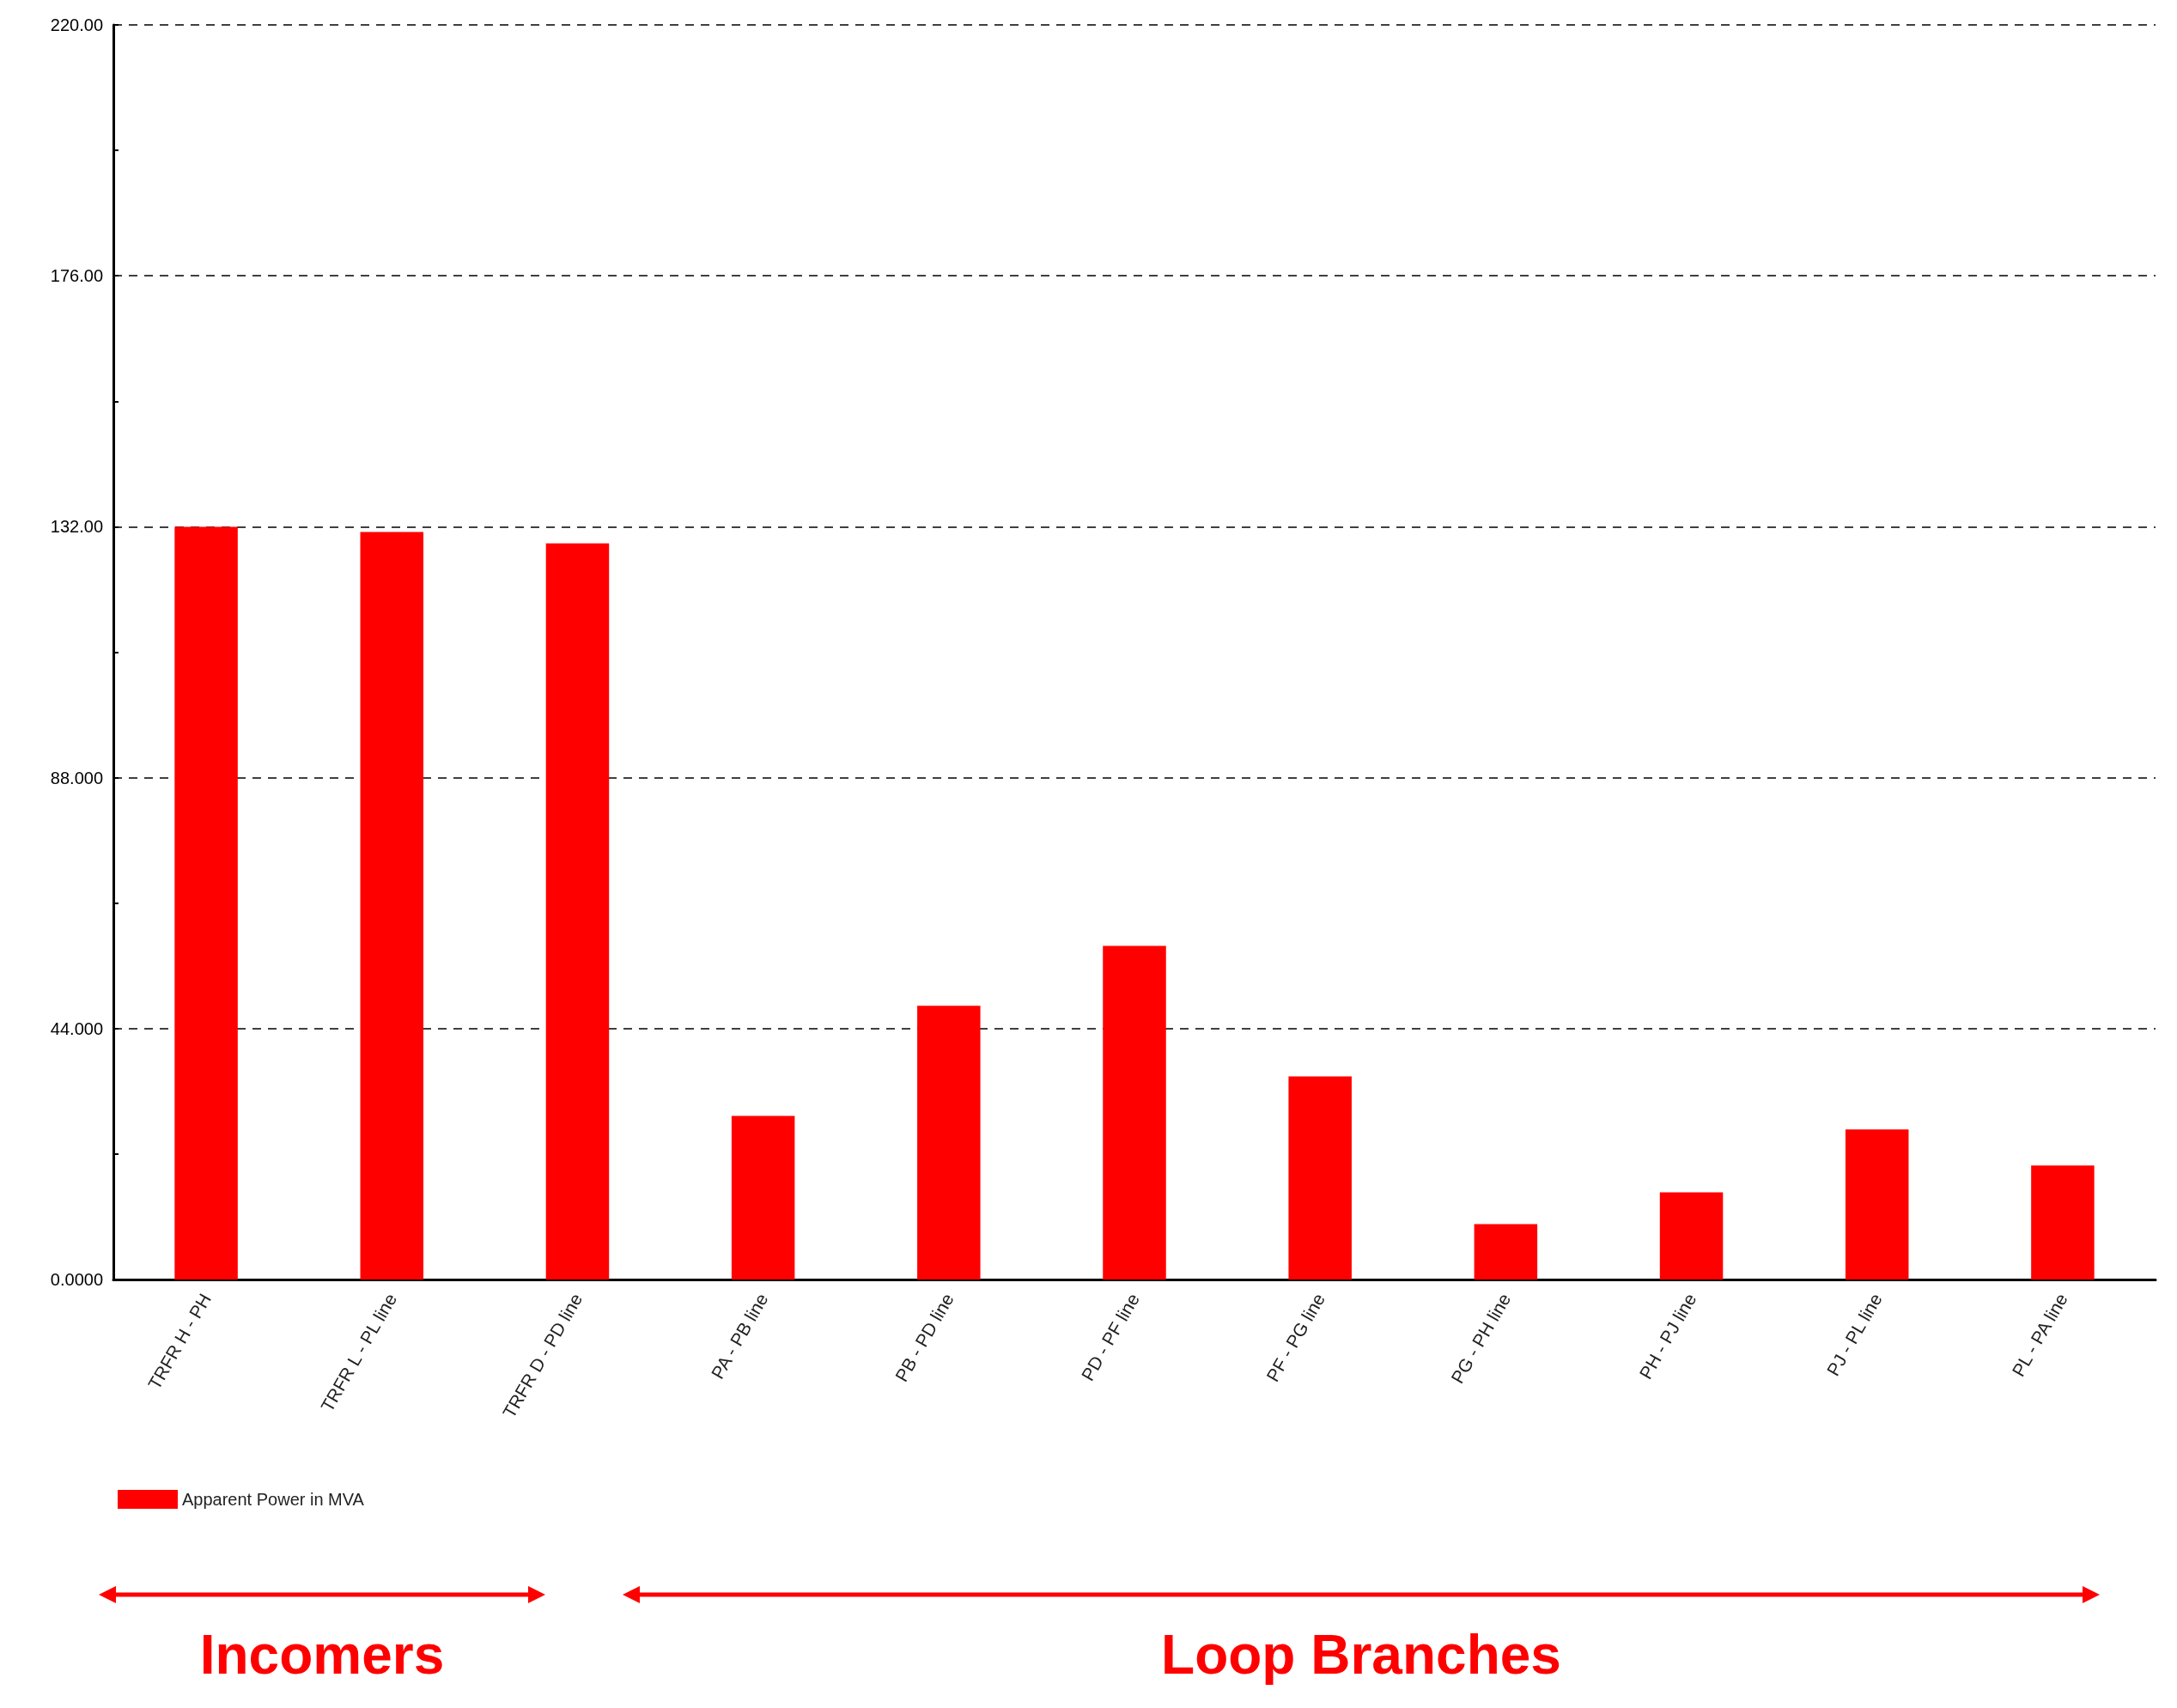 Image resolution: width=2177 pixels, height=1708 pixels. What do you see at coordinates (925, 1337) in the screenshot?
I see `x-tick-label: PB - PD line` at bounding box center [925, 1337].